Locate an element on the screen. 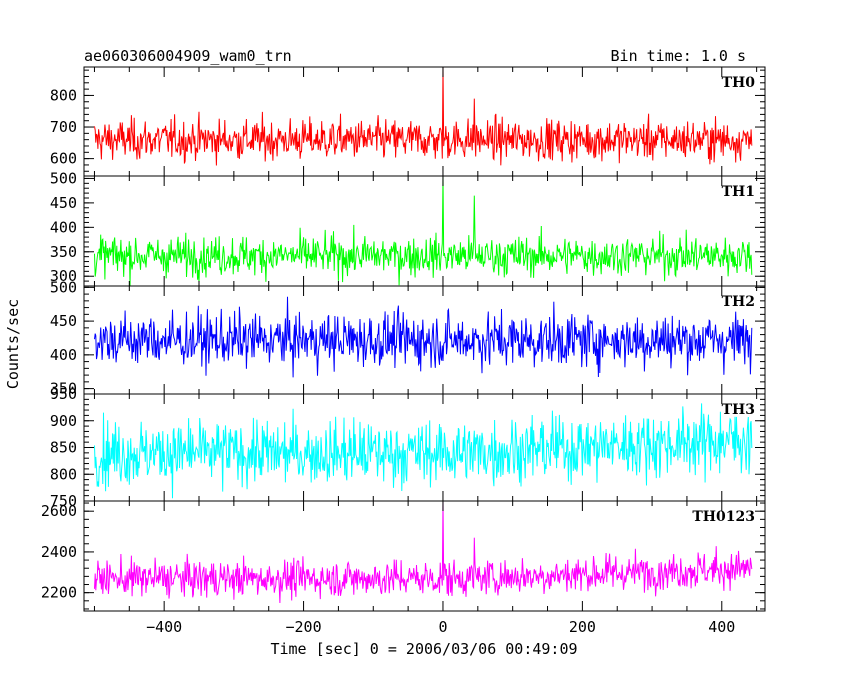  series-line-th0123 is located at coordinates (423, 552).